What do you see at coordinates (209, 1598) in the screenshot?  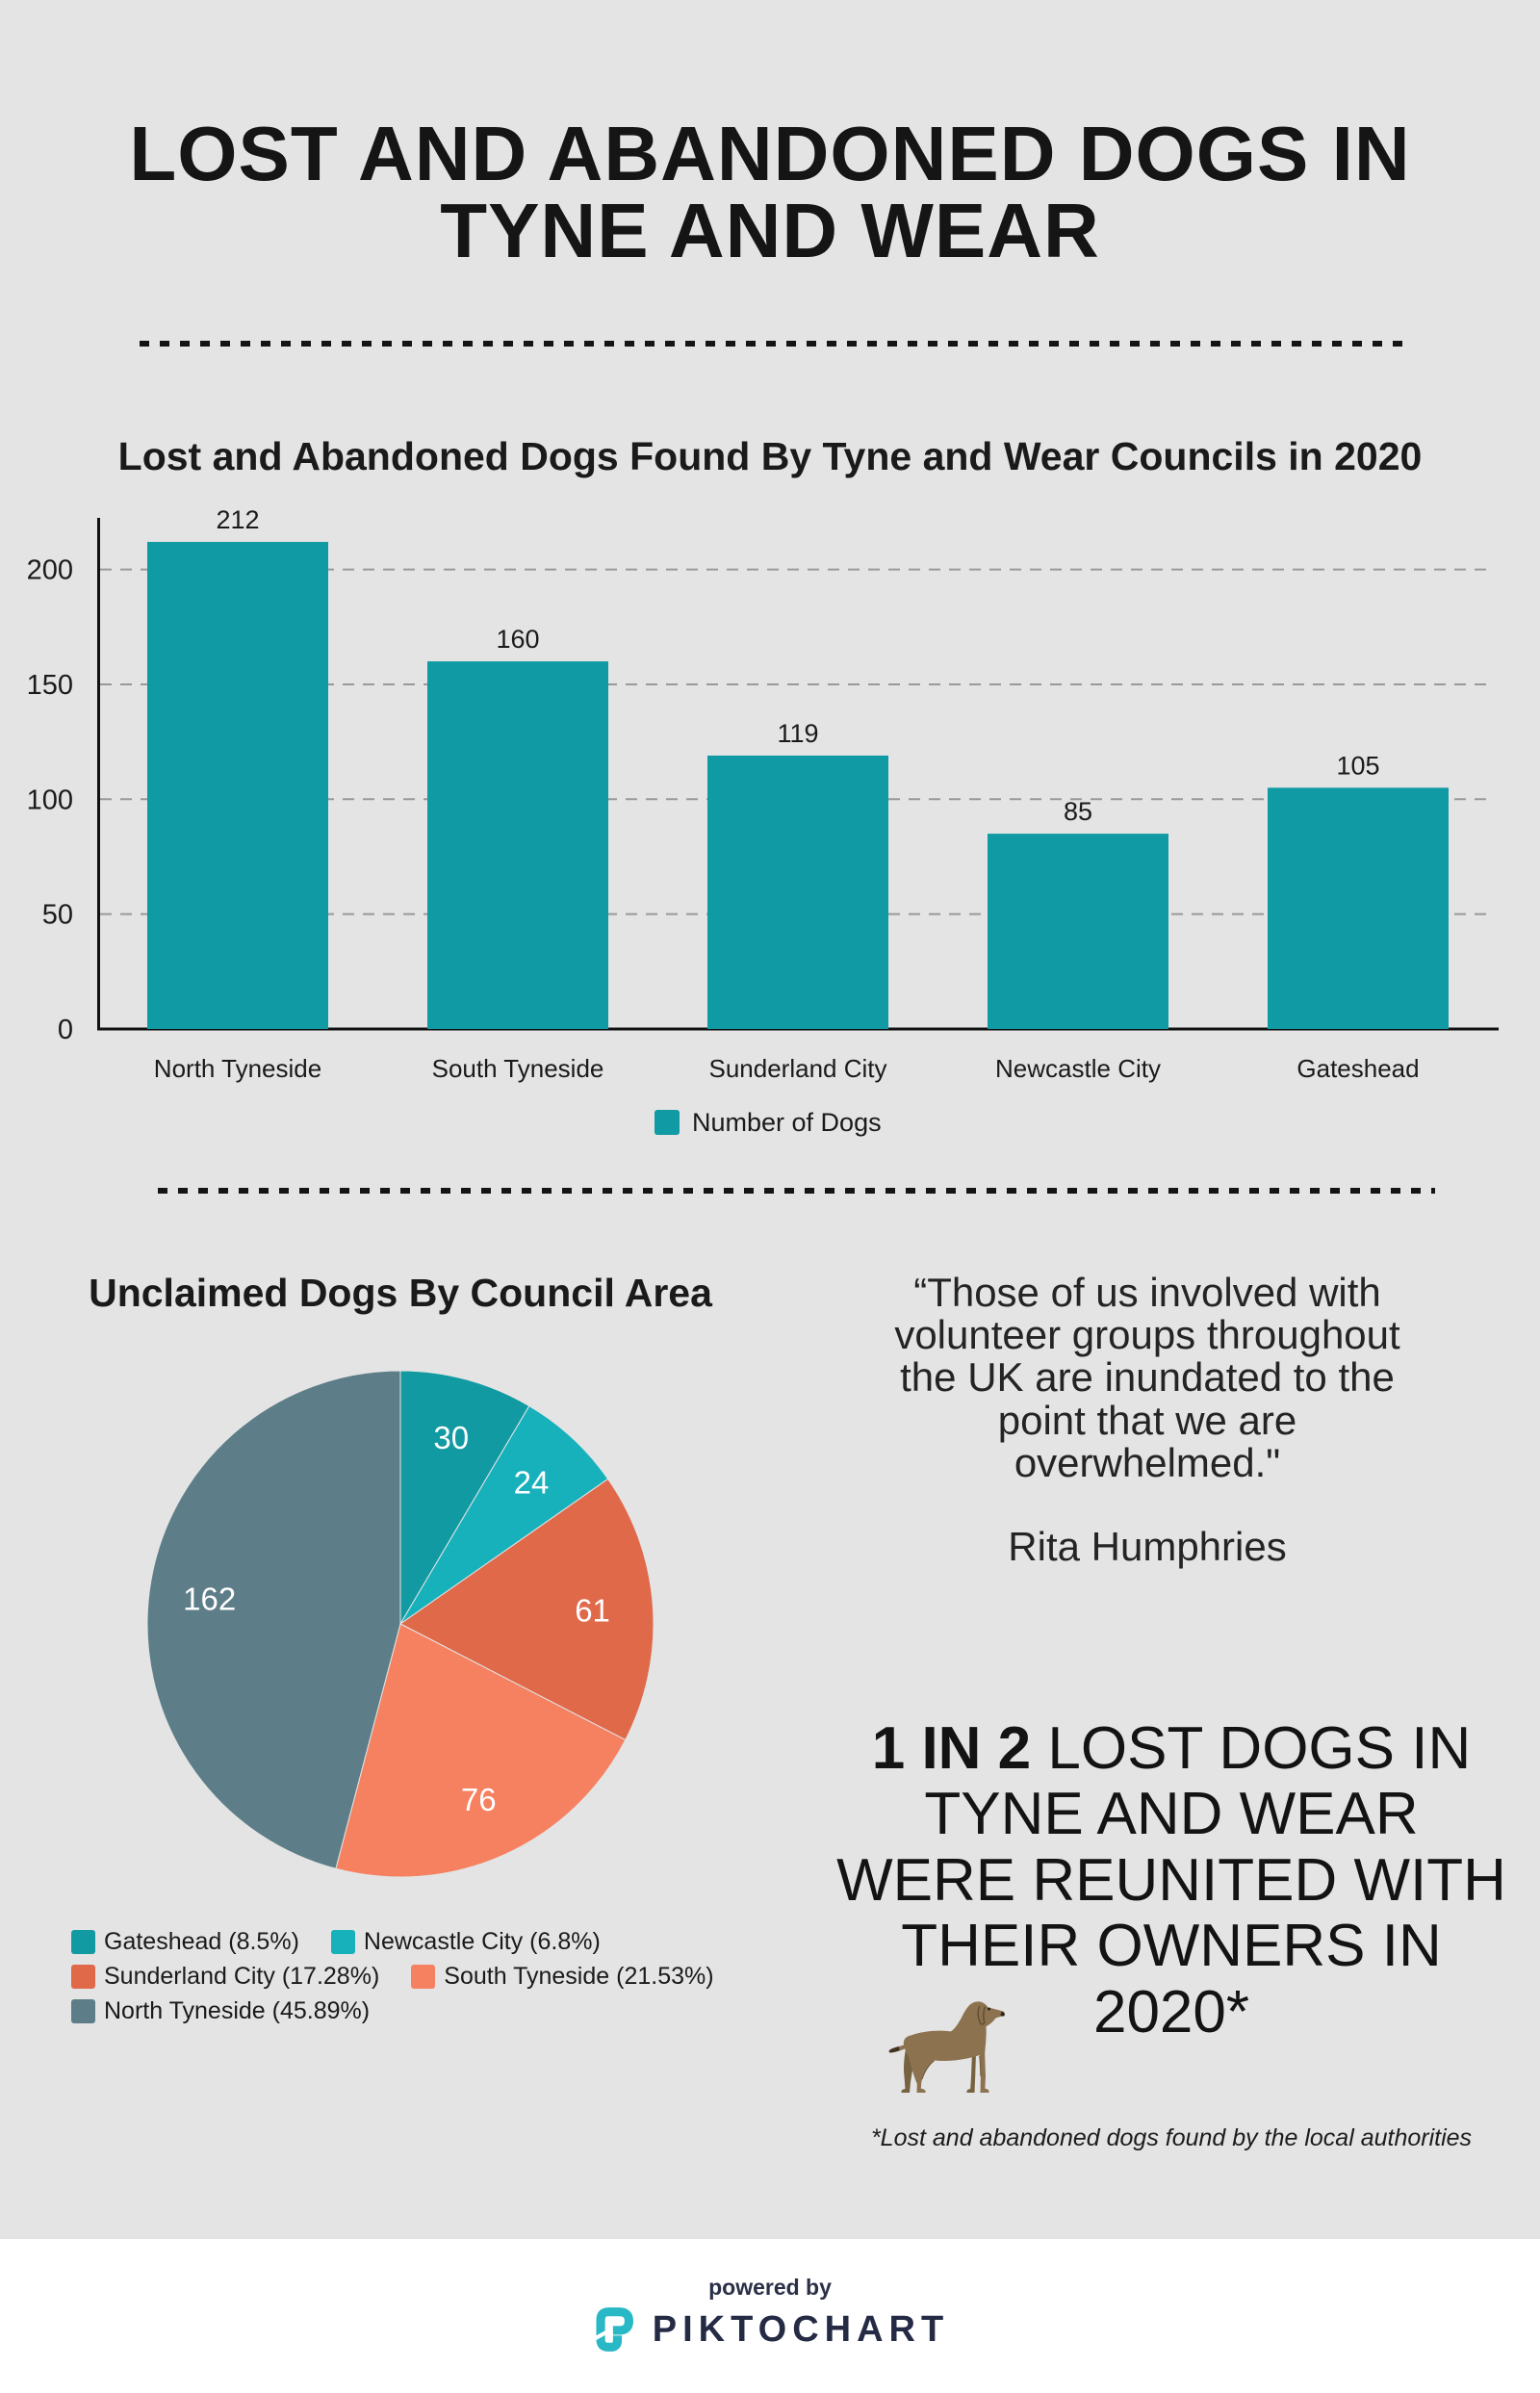 I see `pie-value-label: 162` at bounding box center [209, 1598].